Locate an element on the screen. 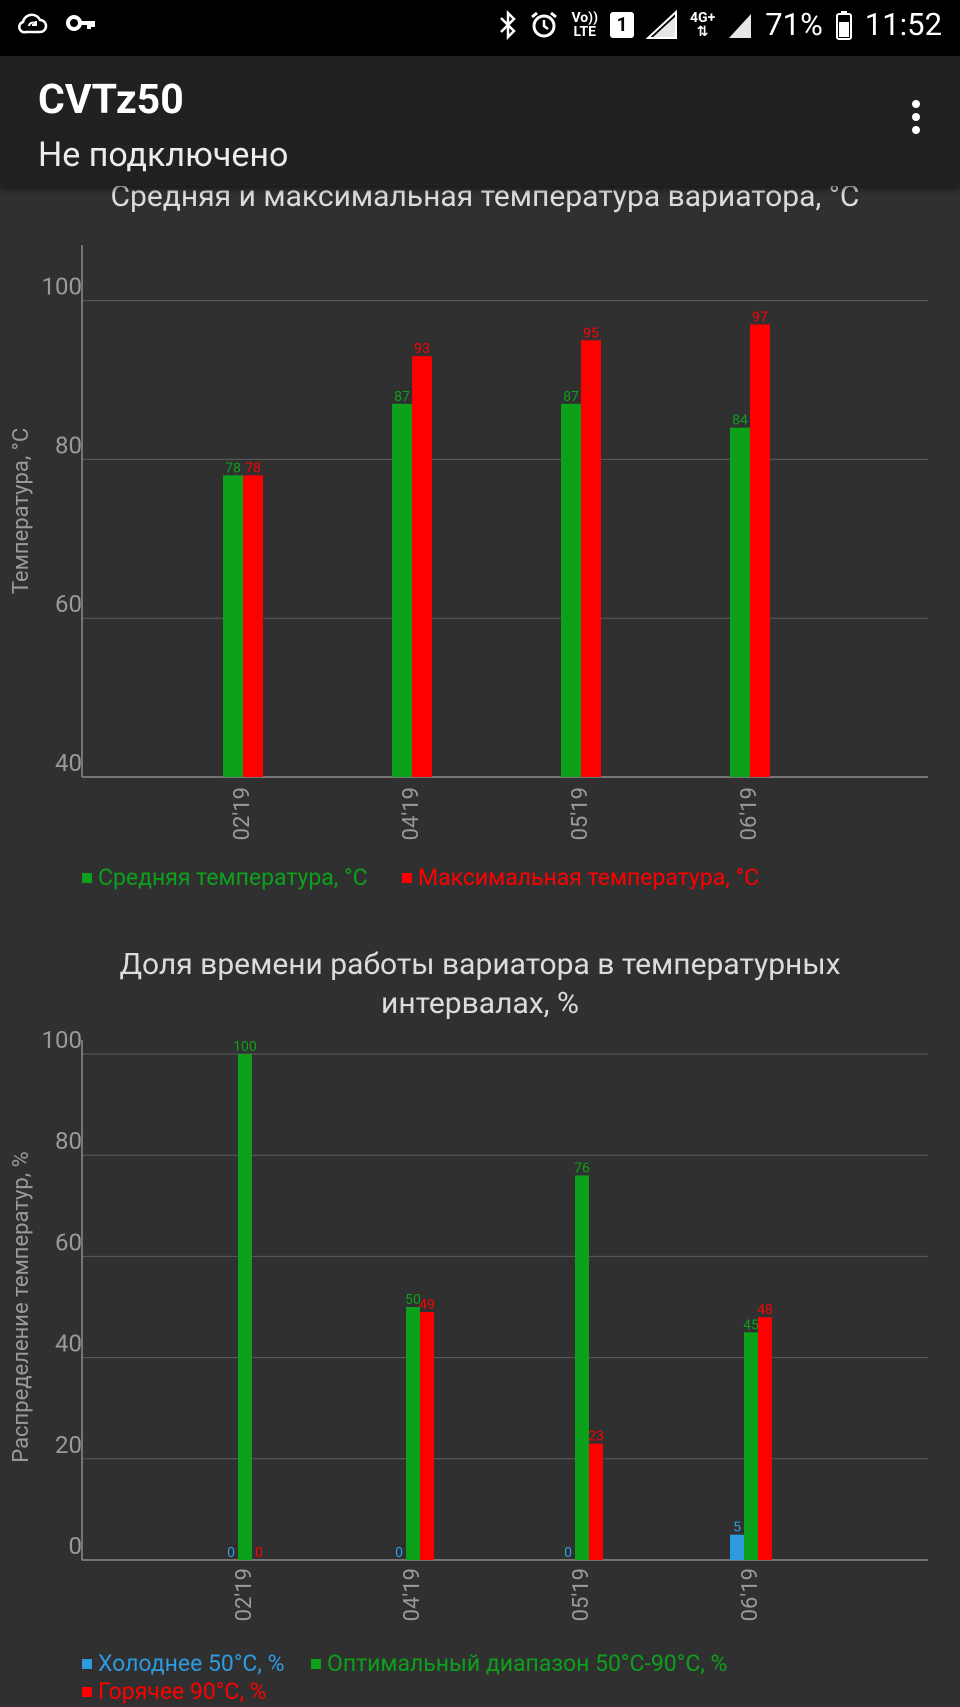  y-tick-label: 20 is located at coordinates (68, 1445).